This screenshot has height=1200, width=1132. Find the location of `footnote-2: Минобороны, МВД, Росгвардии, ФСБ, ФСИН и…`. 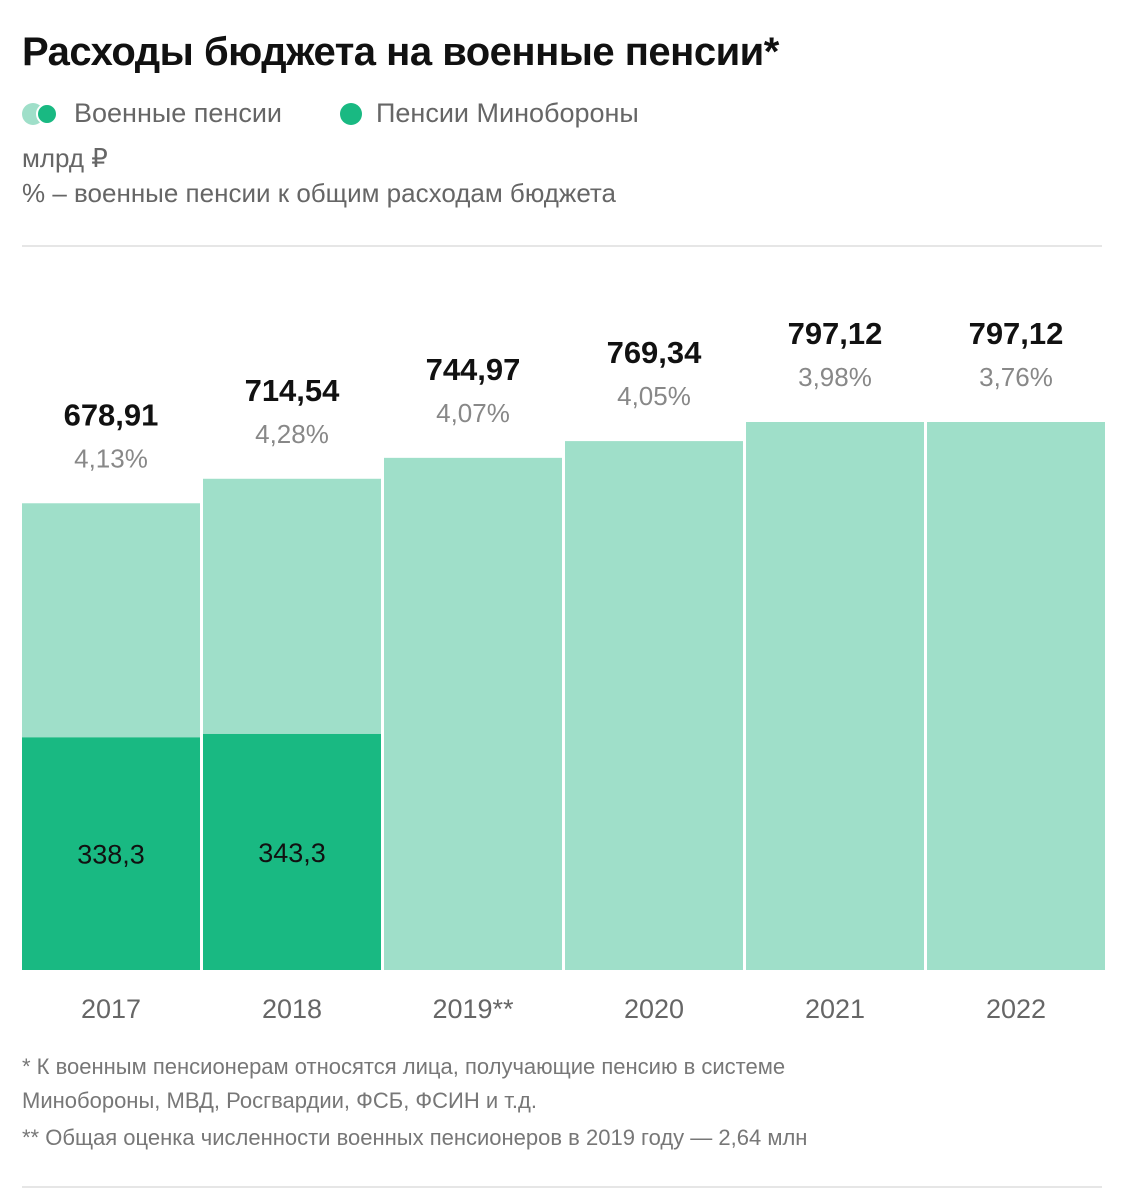

footnote-2: Минобороны, МВД, Росгвардии, ФСБ, ФСИН и… is located at coordinates (279, 1100).